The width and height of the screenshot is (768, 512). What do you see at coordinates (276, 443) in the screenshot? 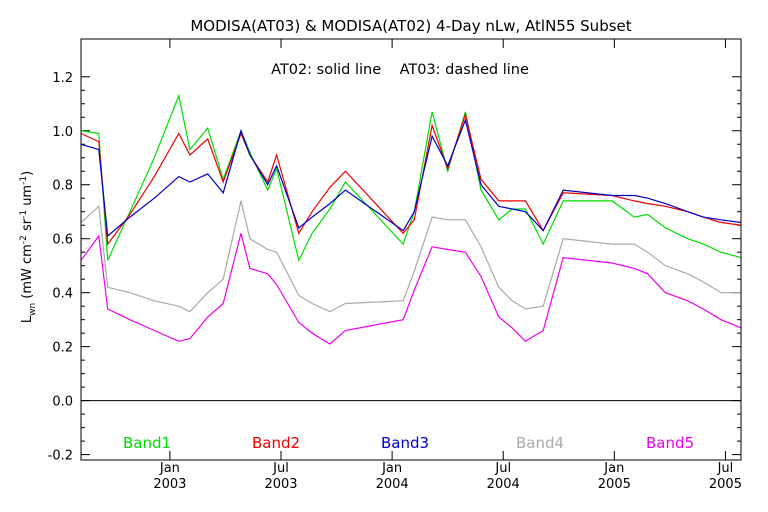
I see `legend-item-band2: Band2` at bounding box center [276, 443].